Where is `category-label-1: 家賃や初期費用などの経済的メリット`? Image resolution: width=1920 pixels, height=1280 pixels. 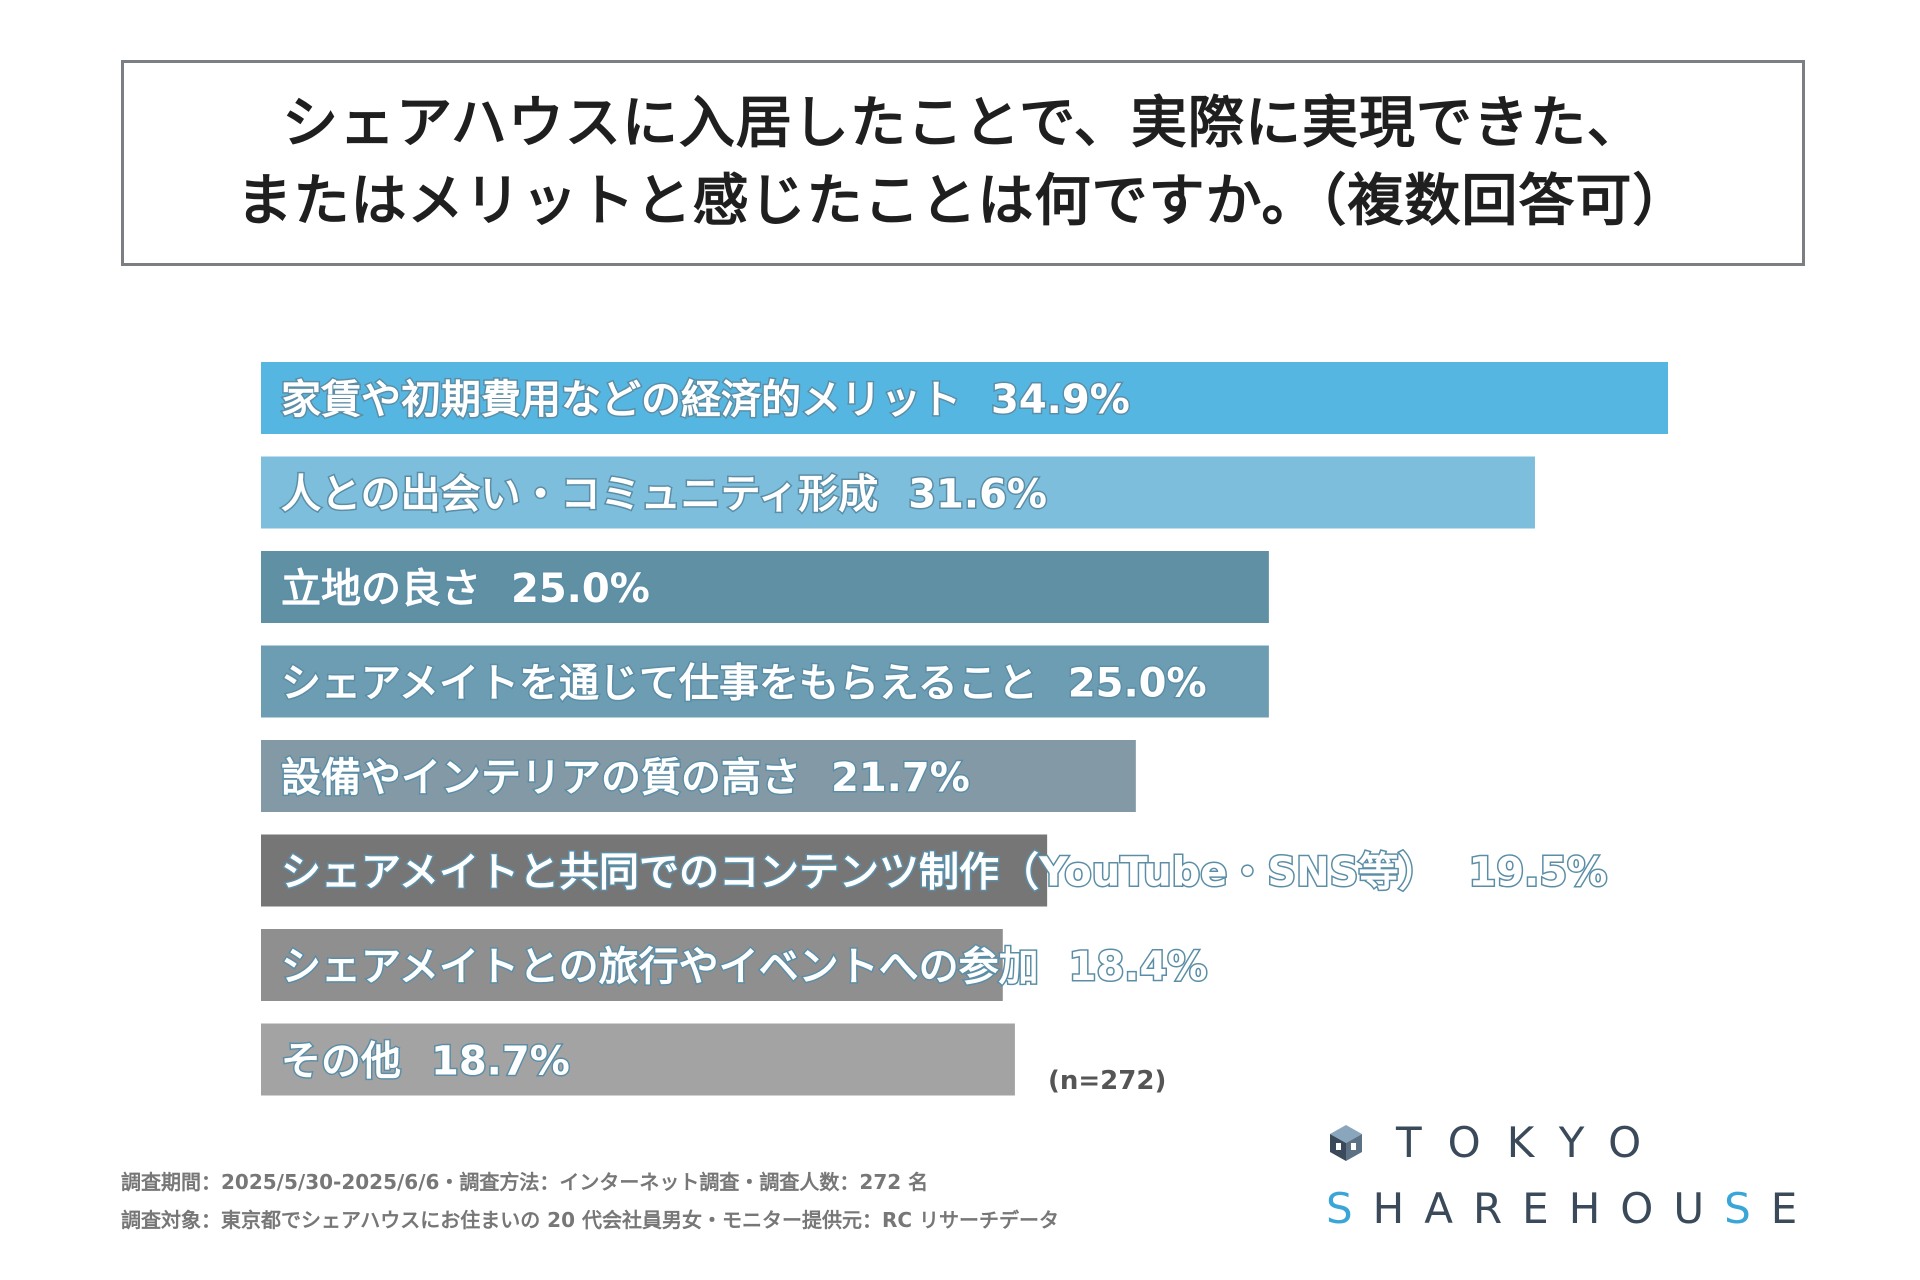 category-label-1: 家賃や初期費用などの経済的メリット is located at coordinates (621, 400).